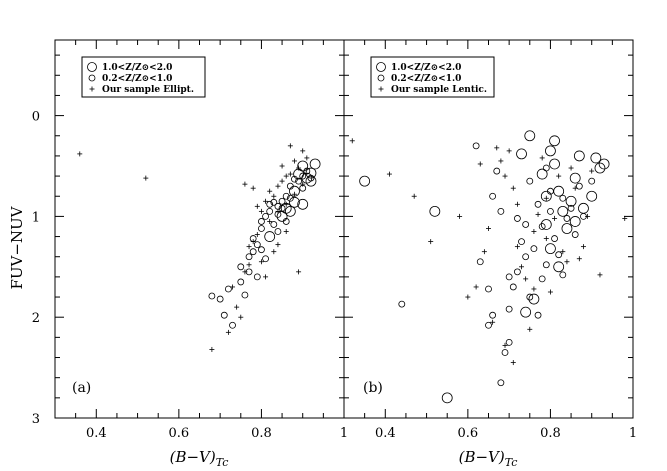 This screenshot has width=667, height=471. I want to click on legend-box, so click(432, 77).